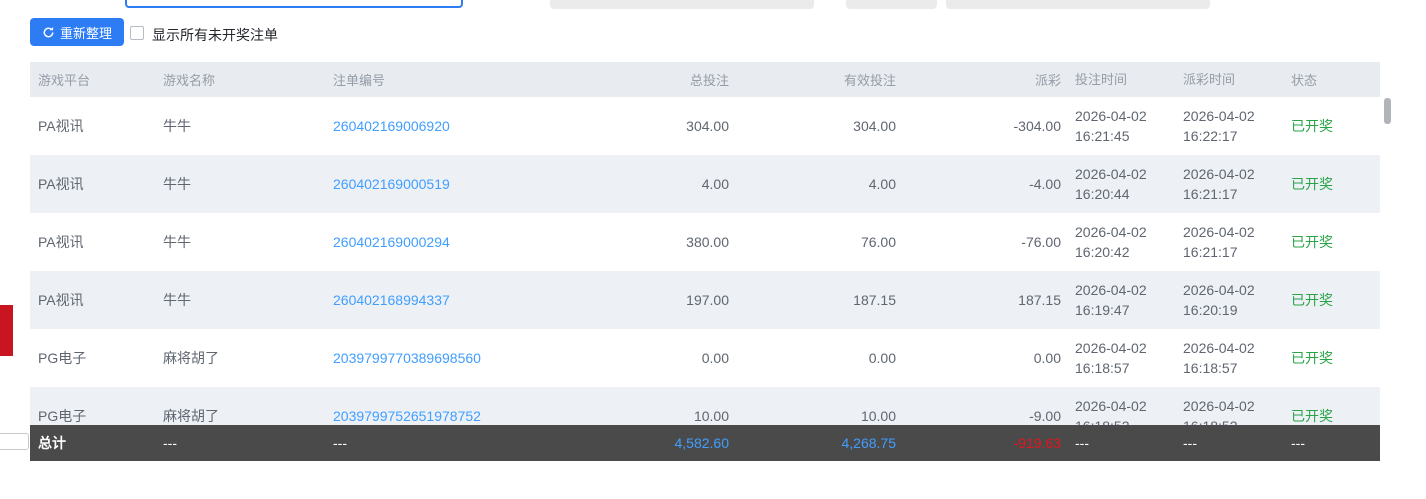 The height and width of the screenshot is (499, 1426). What do you see at coordinates (1219, 358) in the screenshot?
I see `cell-payout-time: 2026-04-02 16:18:57` at bounding box center [1219, 358].